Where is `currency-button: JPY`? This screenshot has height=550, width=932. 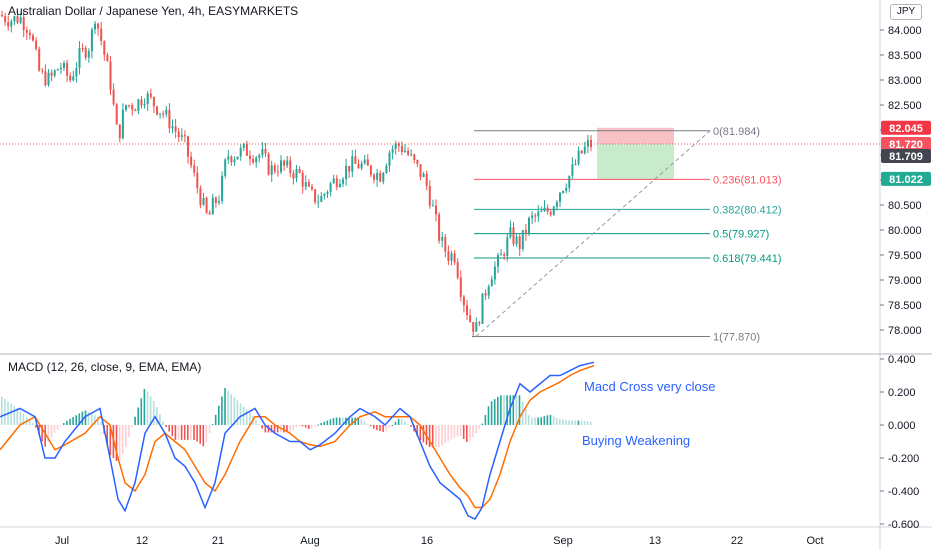
currency-button: JPY is located at coordinates (906, 12).